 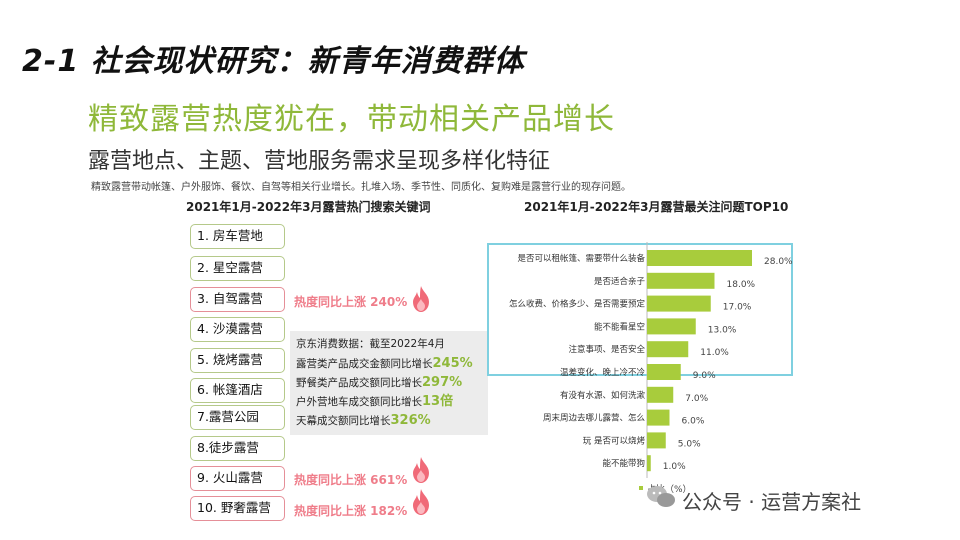 What do you see at coordinates (319, 161) in the screenshot?
I see `page-subheading: 露营地点、主题、营地服务需求呈现多样化特征` at bounding box center [319, 161].